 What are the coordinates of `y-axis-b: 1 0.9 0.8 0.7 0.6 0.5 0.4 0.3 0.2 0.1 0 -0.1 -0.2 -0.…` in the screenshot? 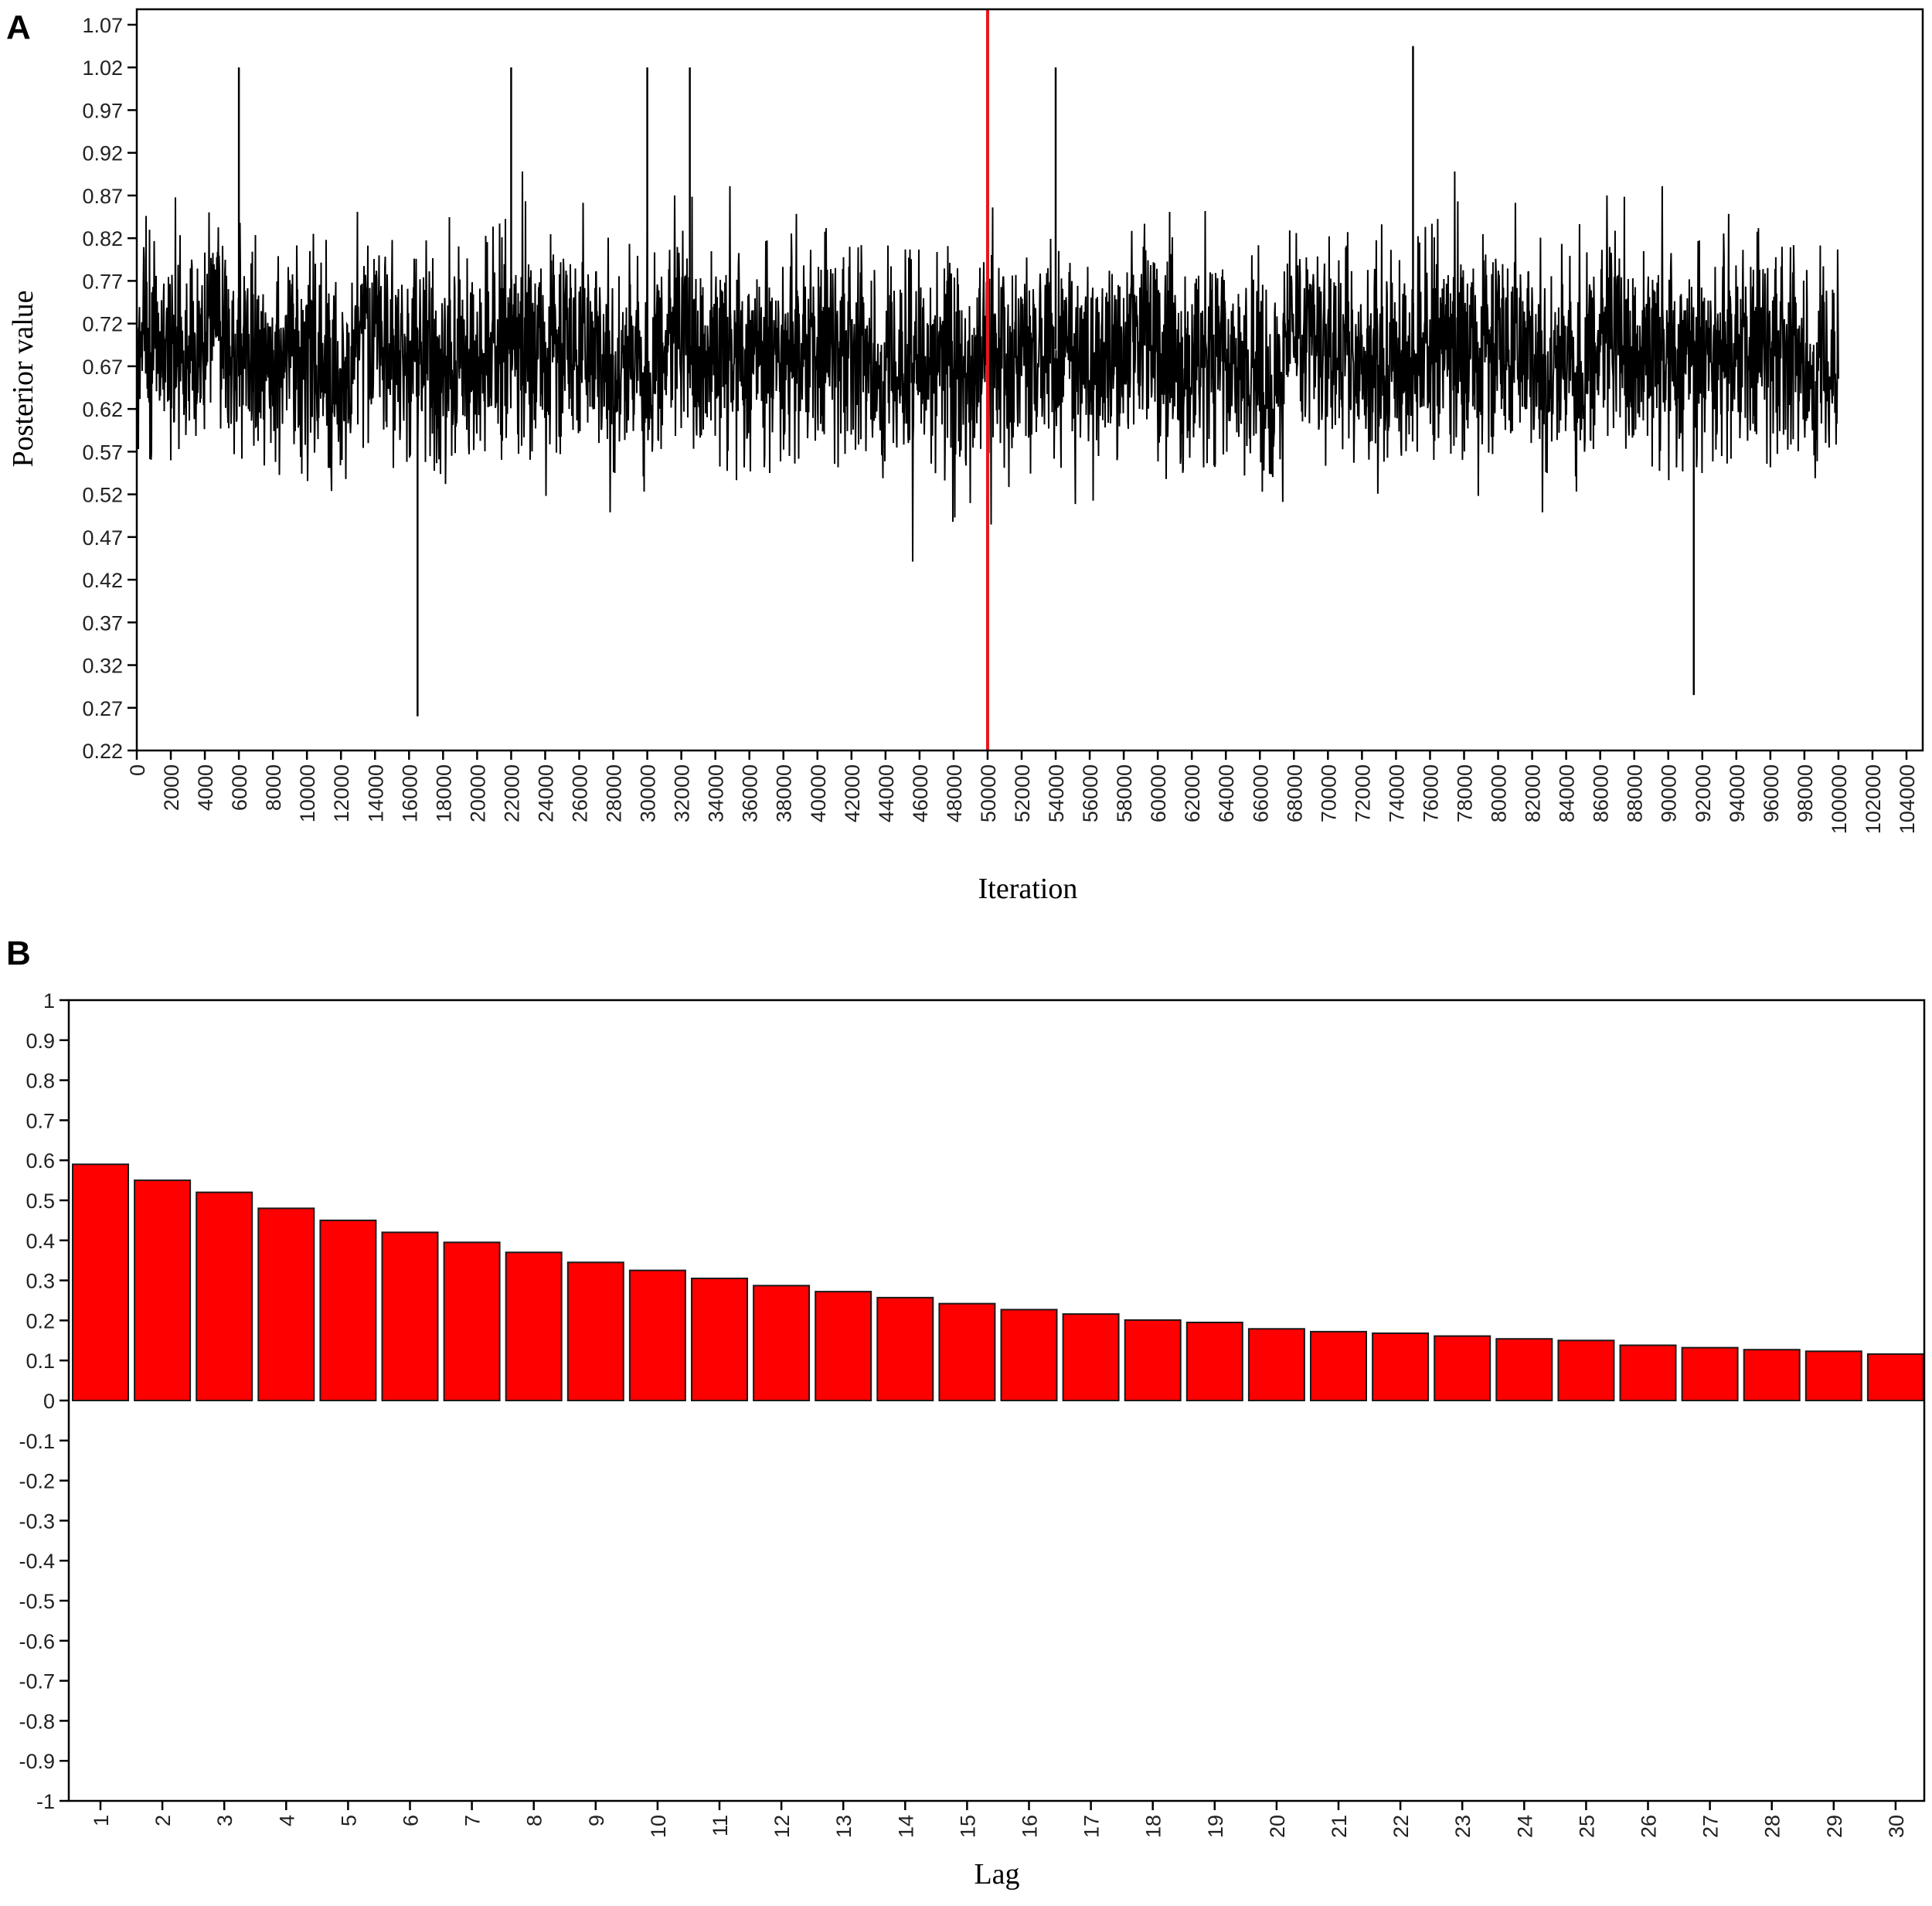 It's located at (44, 1401).